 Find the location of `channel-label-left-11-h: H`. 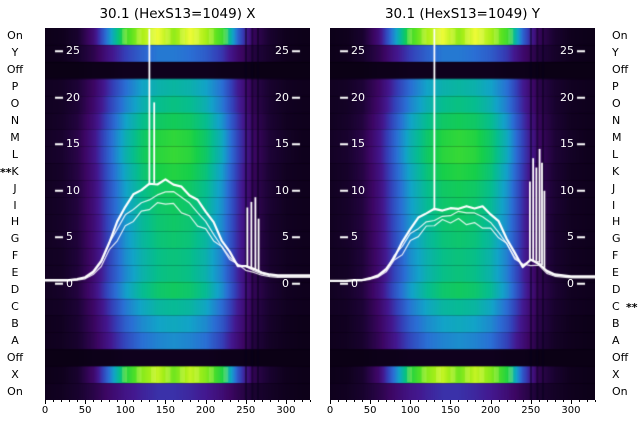

channel-label-left-11-h: H is located at coordinates (15, 222).